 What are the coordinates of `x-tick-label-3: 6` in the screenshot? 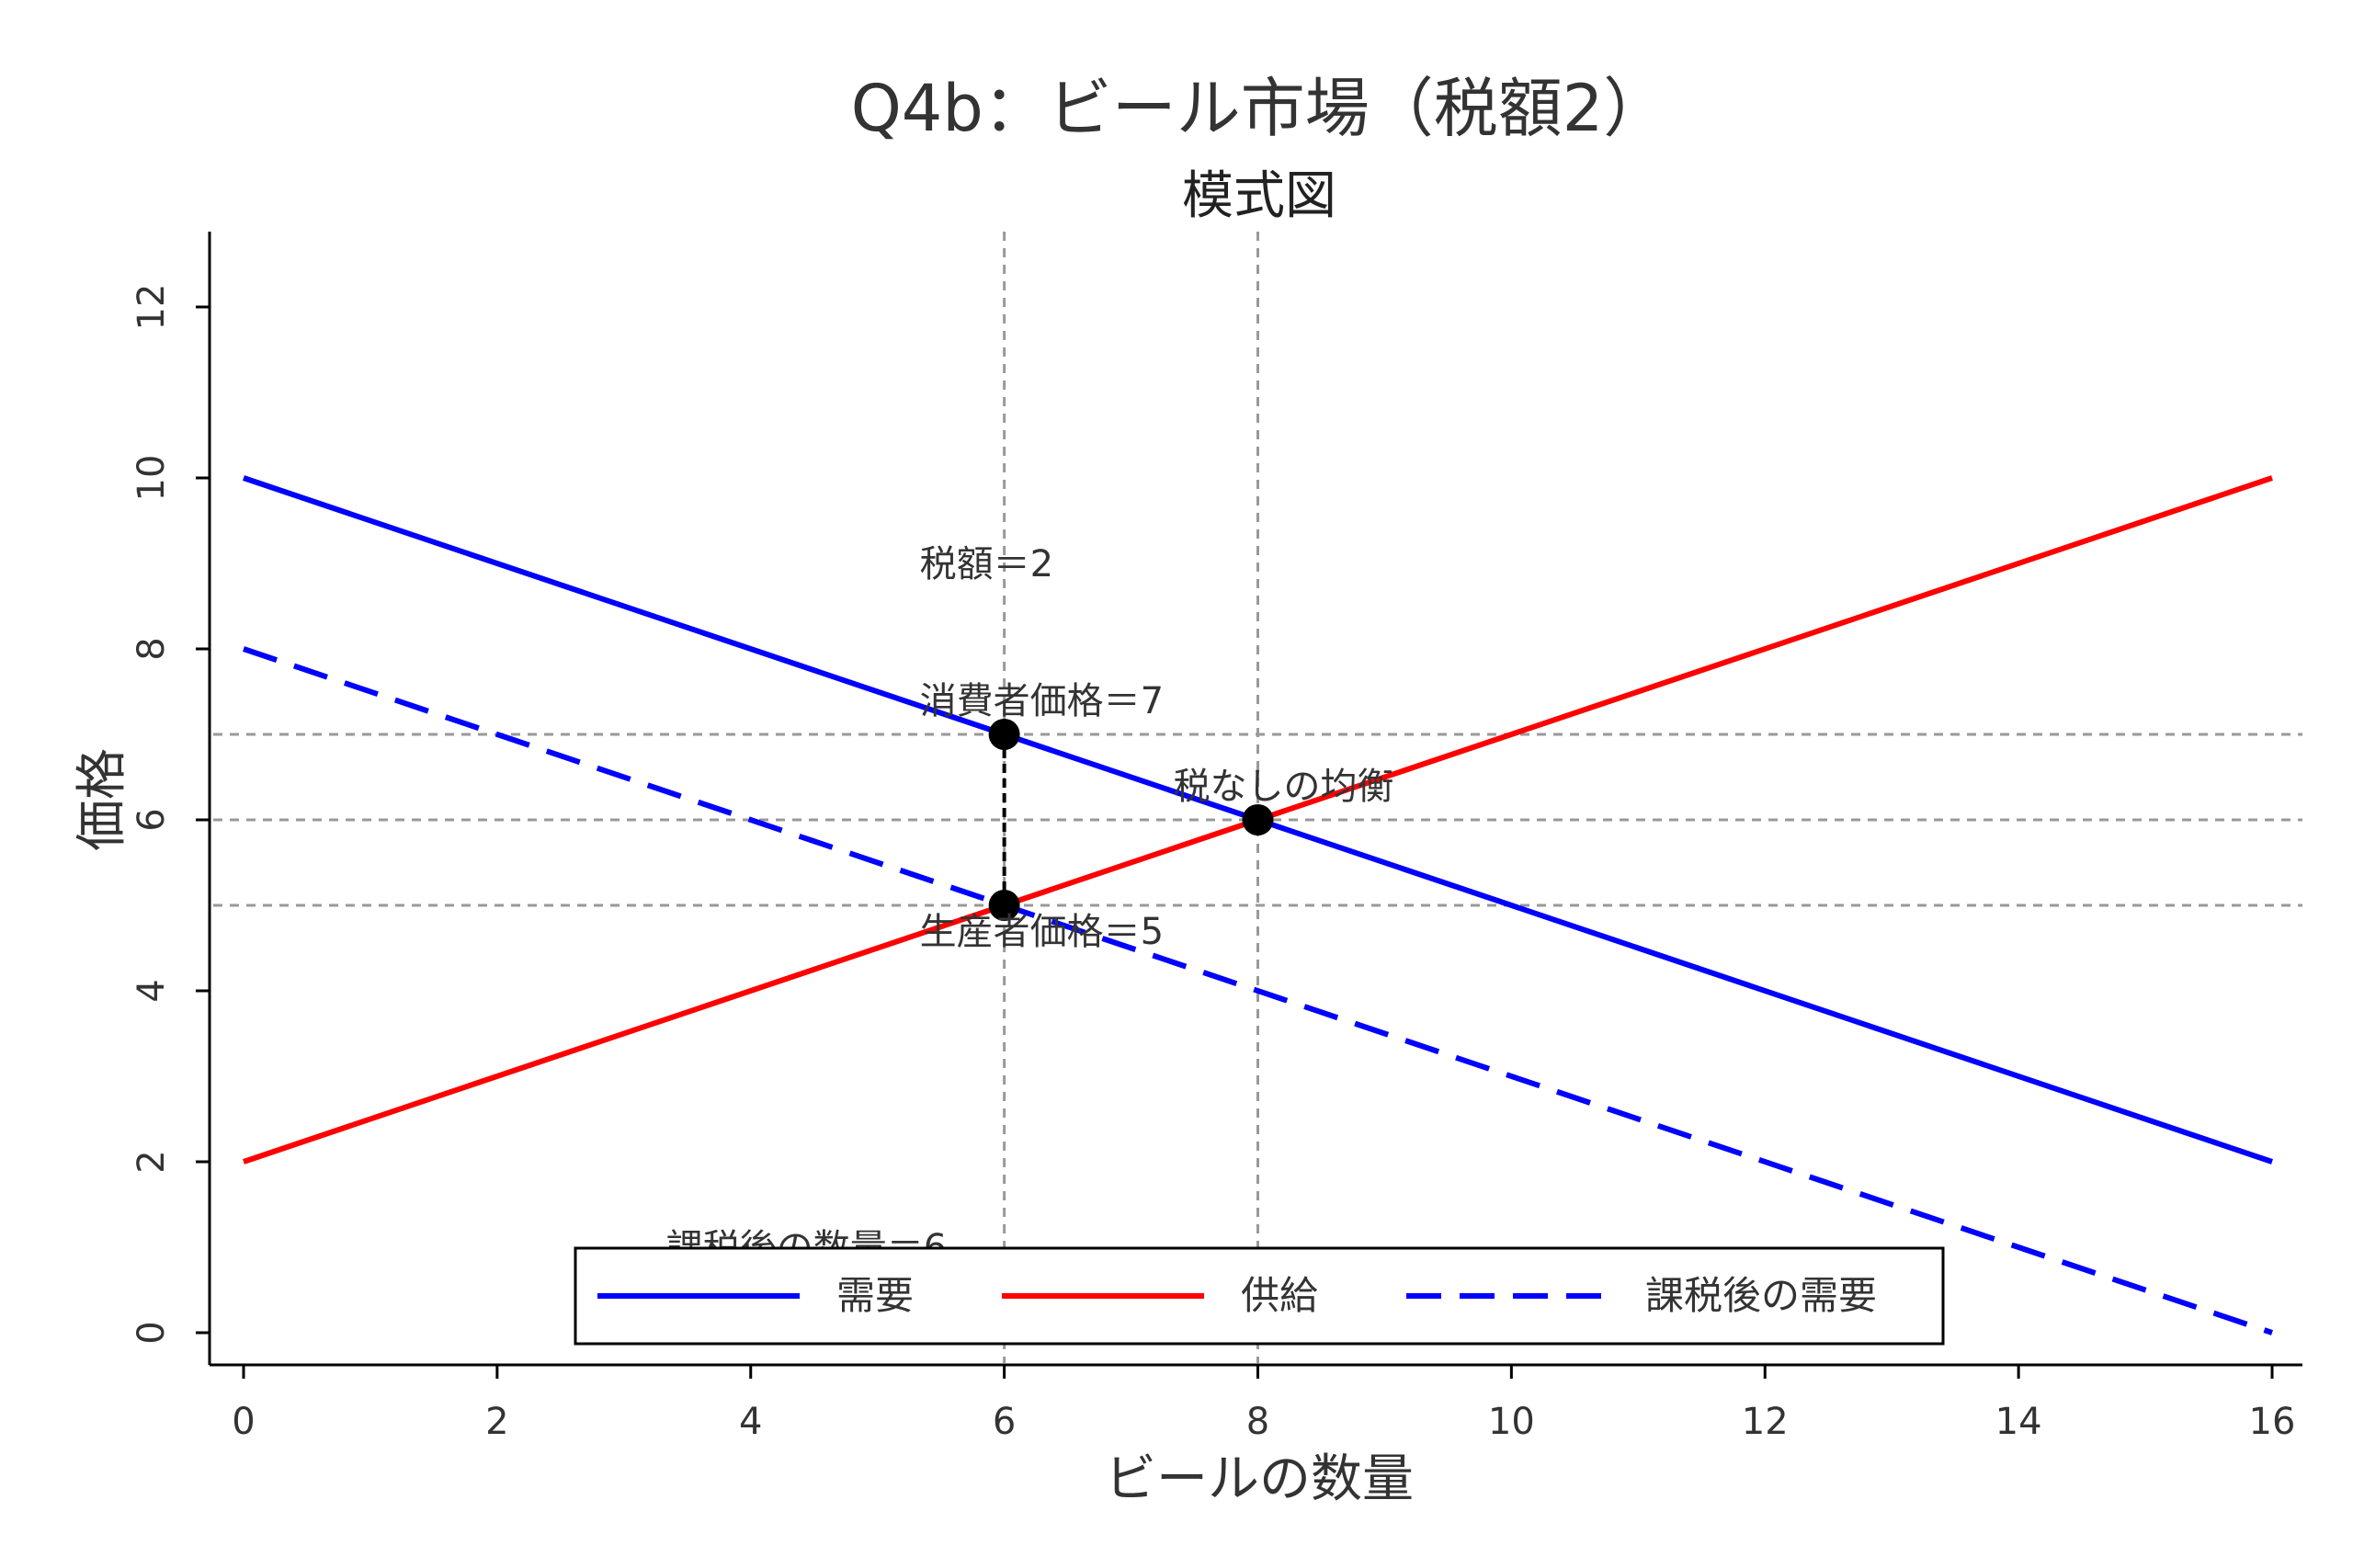 It's located at (1004, 1422).